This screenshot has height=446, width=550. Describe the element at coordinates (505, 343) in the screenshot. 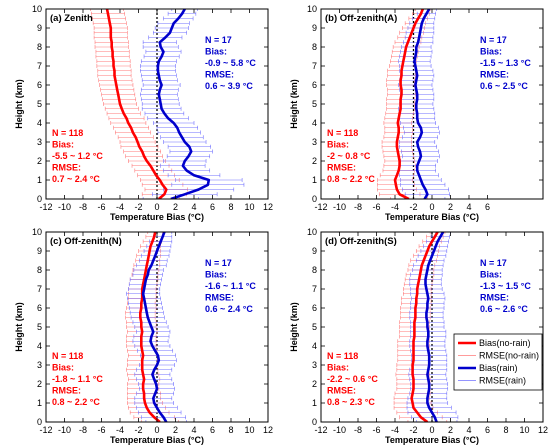

I see `legend-label: Bias(no-rain)` at that location.